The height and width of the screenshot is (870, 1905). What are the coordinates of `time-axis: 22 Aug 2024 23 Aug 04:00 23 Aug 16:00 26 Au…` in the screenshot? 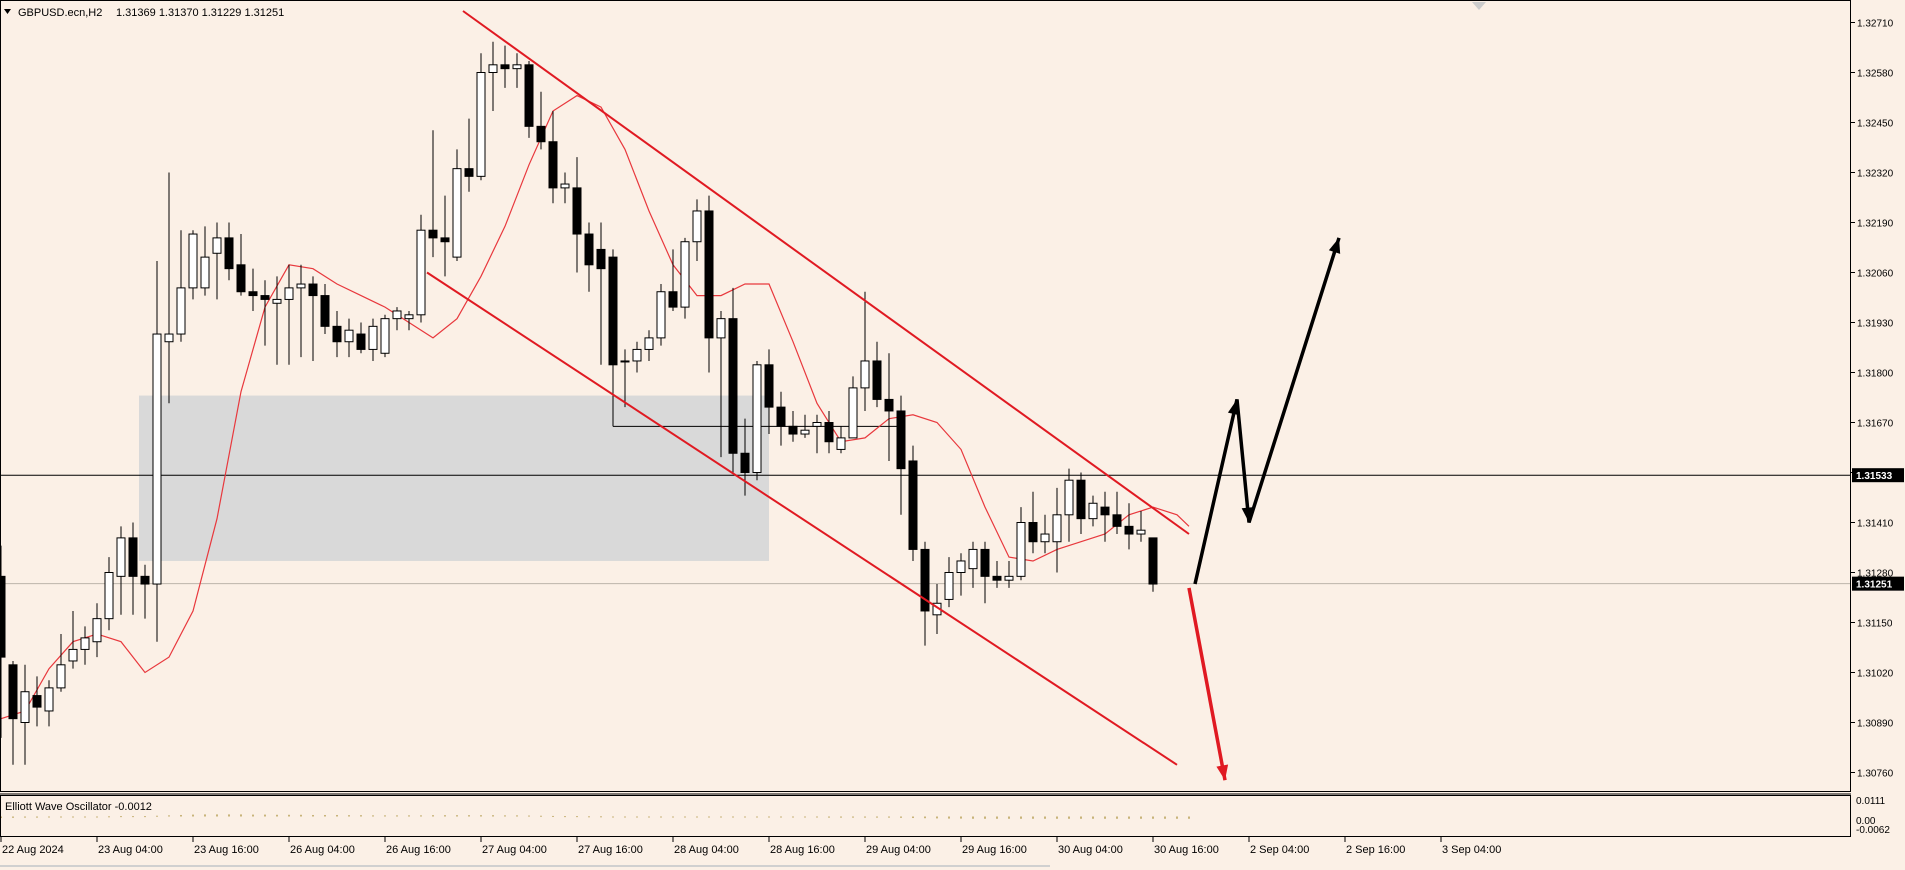 It's located at (750, 846).